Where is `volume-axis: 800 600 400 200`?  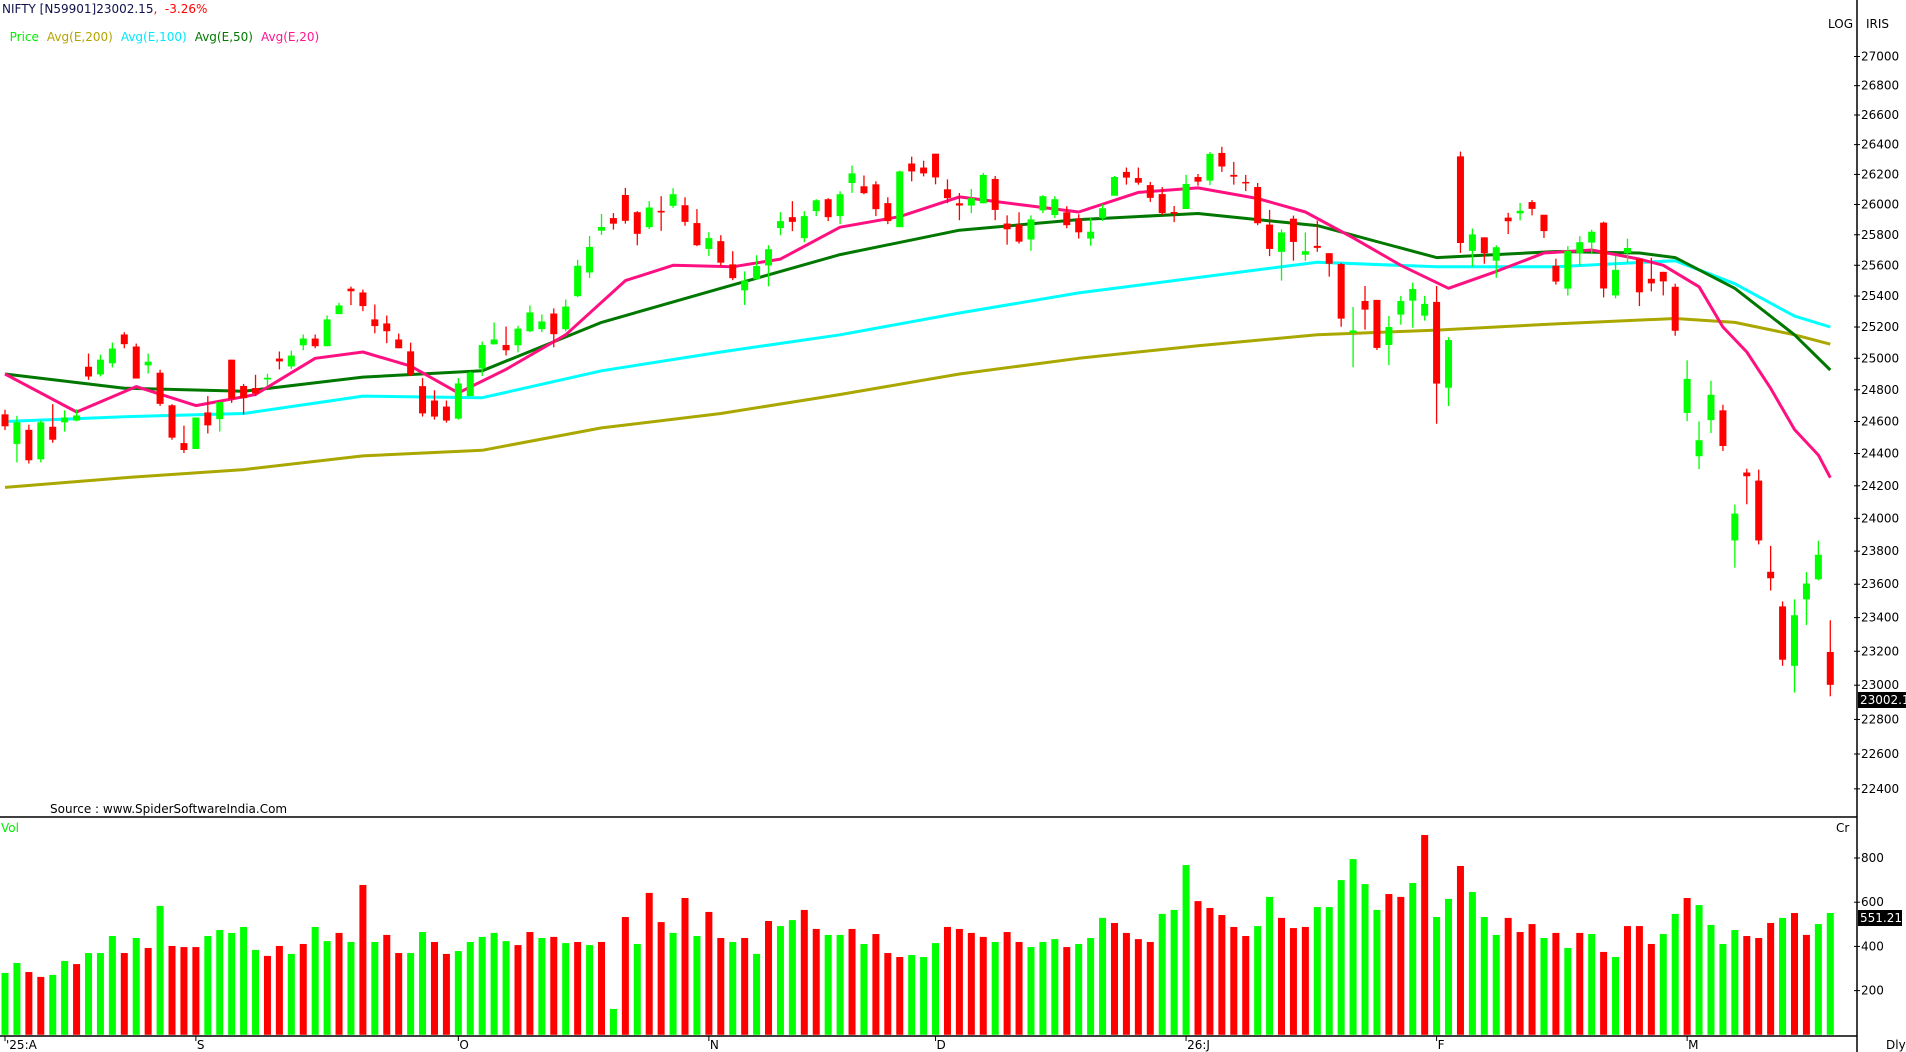 volume-axis: 800 600 400 200 is located at coordinates (1869, 924).